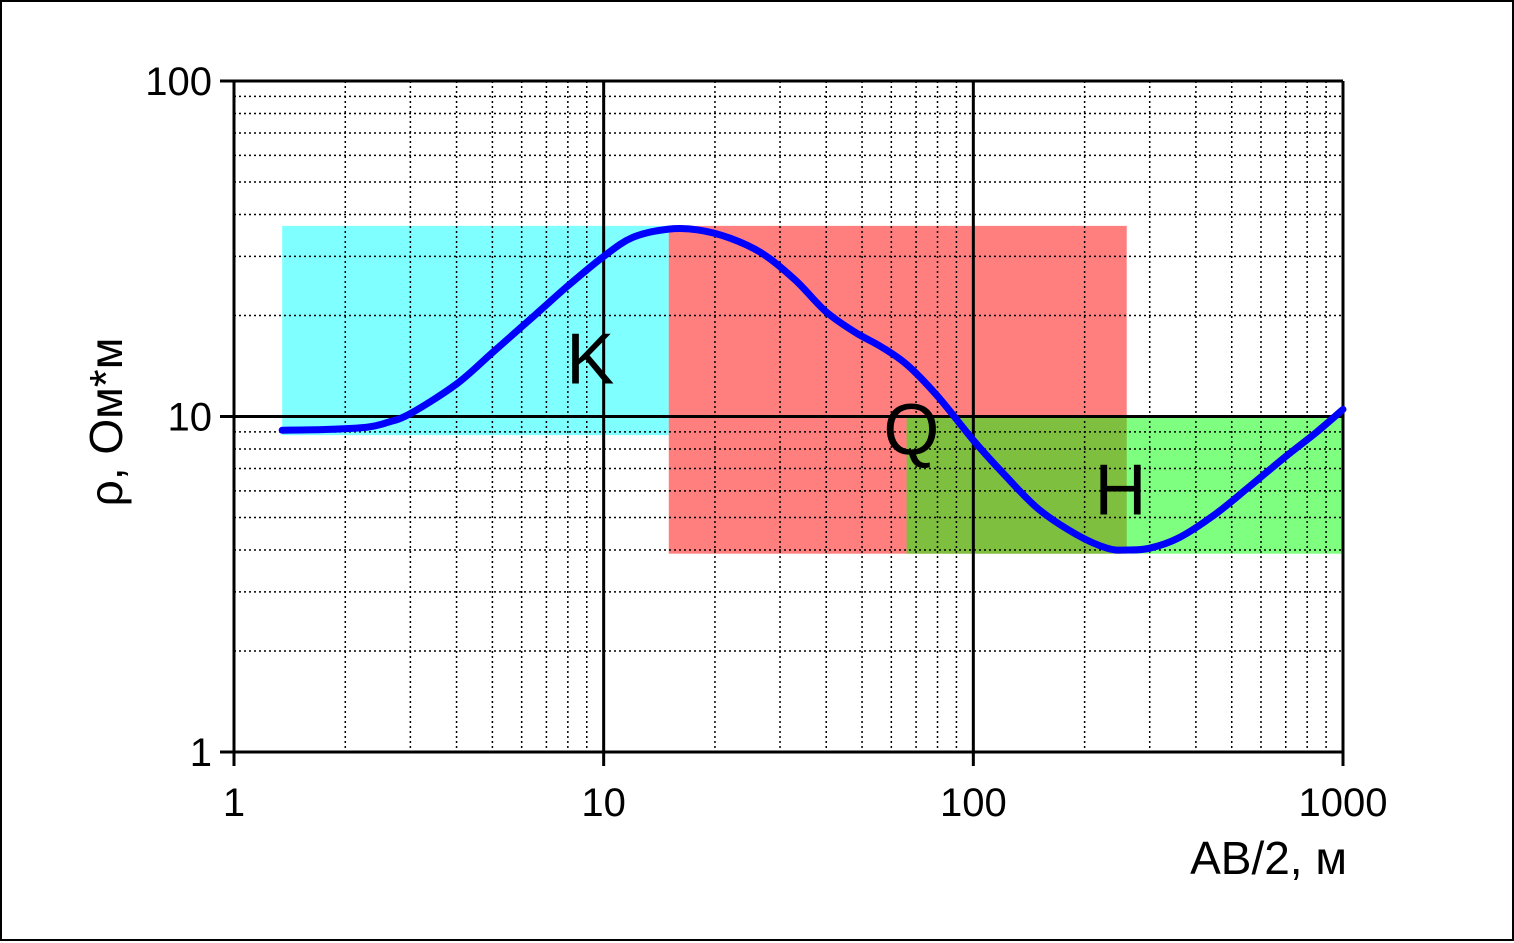  What do you see at coordinates (1120, 491) in the screenshot?
I see `region-label-h: H` at bounding box center [1120, 491].